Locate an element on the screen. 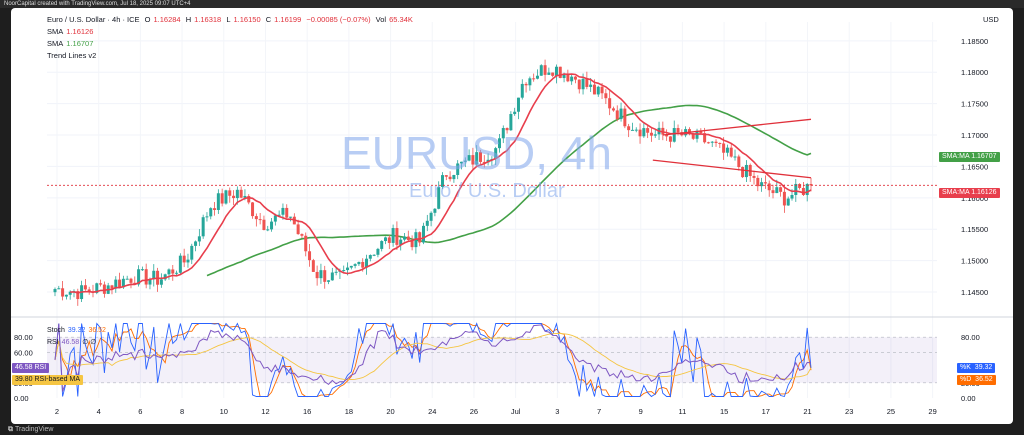 Image resolution: width=1024 pixels, height=435 pixels. sma-short-tag-value: 1.16126 is located at coordinates (984, 192).